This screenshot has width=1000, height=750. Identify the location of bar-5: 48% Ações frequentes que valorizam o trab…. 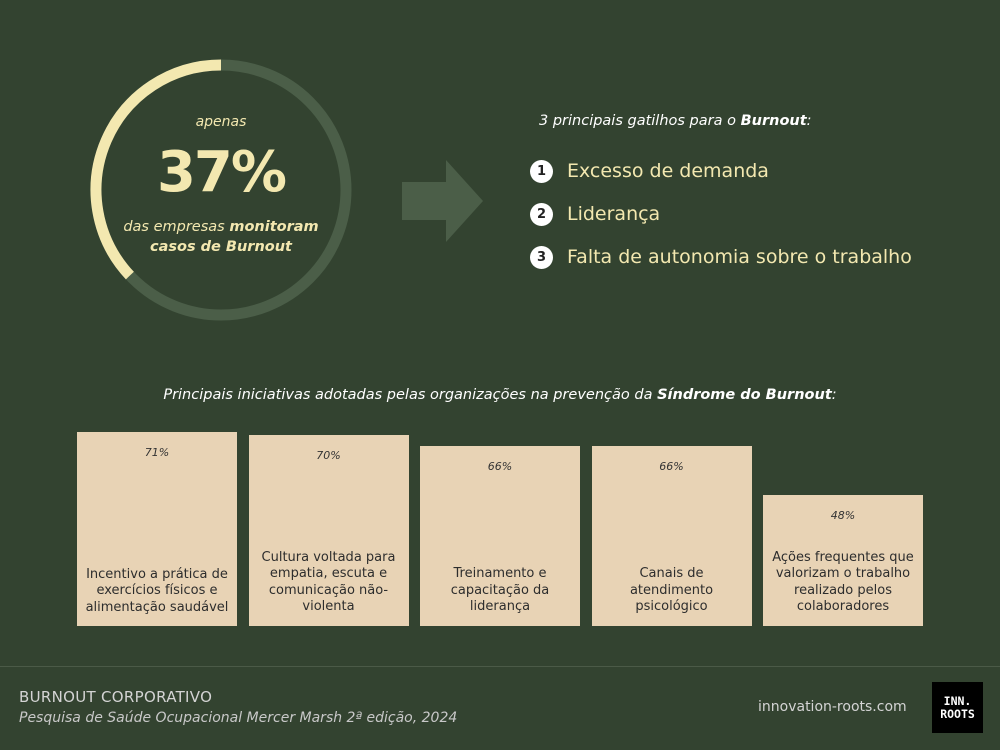
(843, 560).